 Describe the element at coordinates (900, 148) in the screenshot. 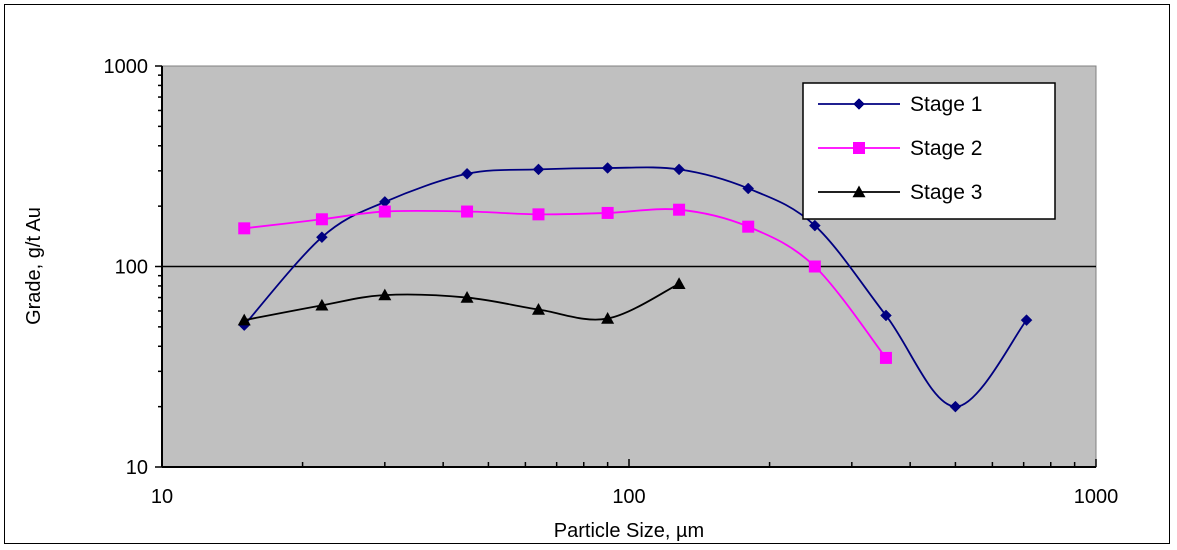

I see `legend-item-2: Stage 2` at that location.